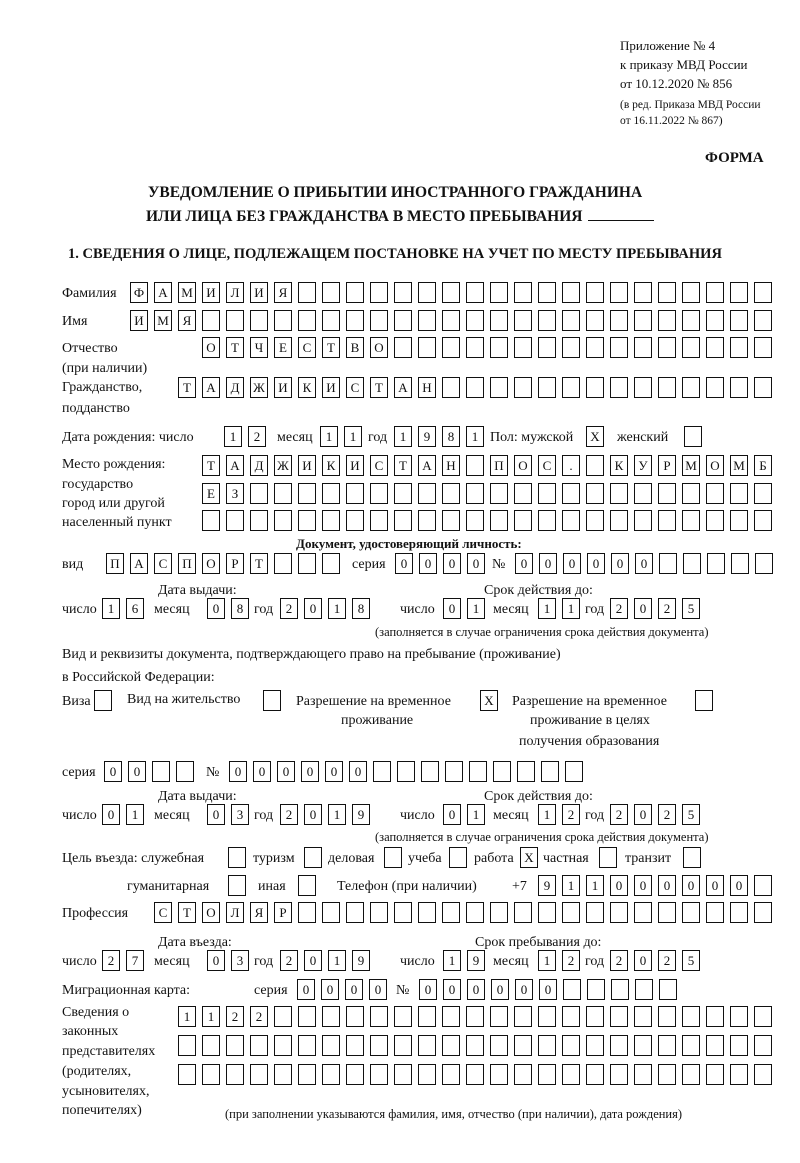 Image resolution: width=800 pixels, height=1163 pixels. I want to click on char-box: Я, so click(187, 320).